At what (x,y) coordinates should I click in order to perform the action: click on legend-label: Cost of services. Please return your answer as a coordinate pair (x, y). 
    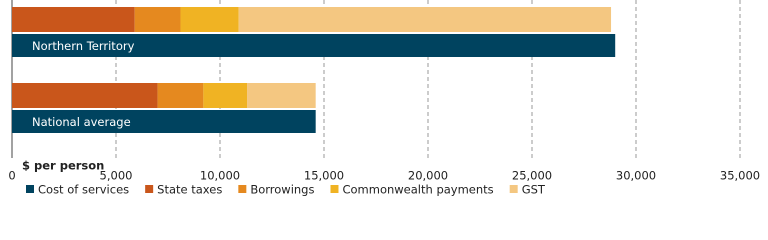
    Looking at the image, I should click on (83, 190).